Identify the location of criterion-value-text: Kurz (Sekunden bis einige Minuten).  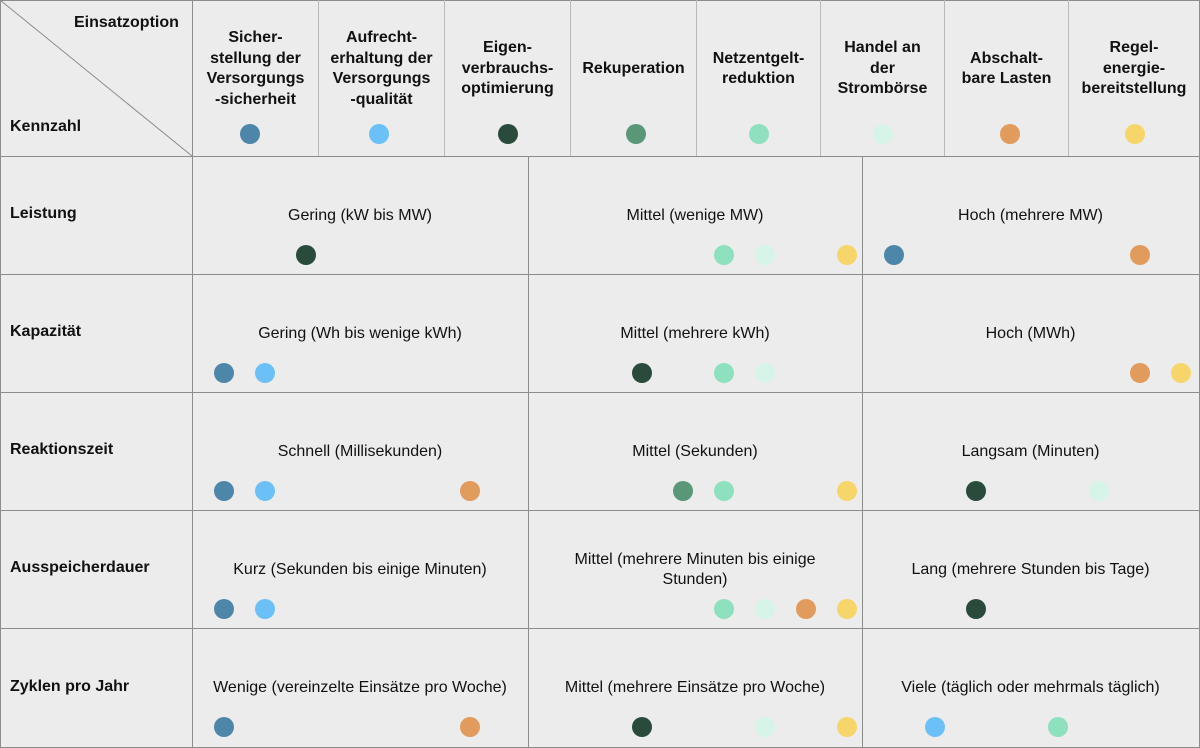
(360, 569).